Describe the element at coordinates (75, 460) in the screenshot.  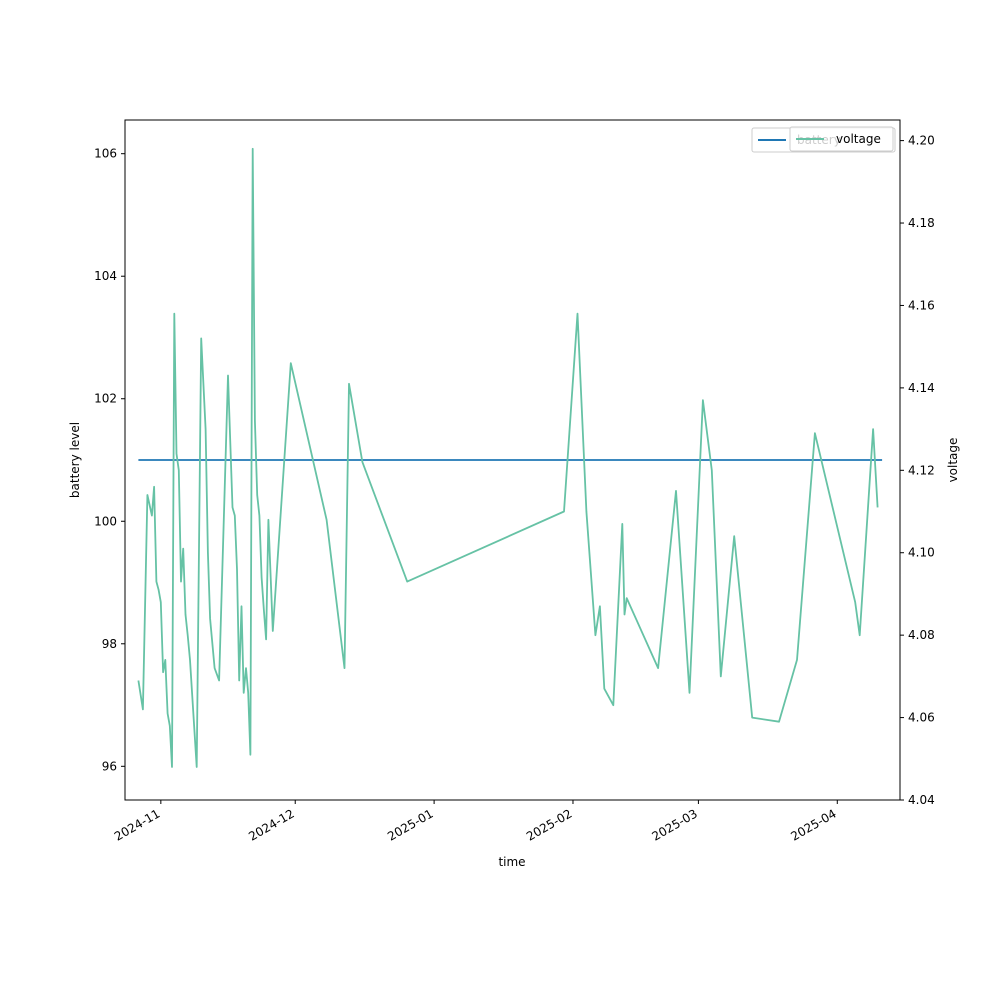
I see `y-axis-left-label: battery level` at that location.